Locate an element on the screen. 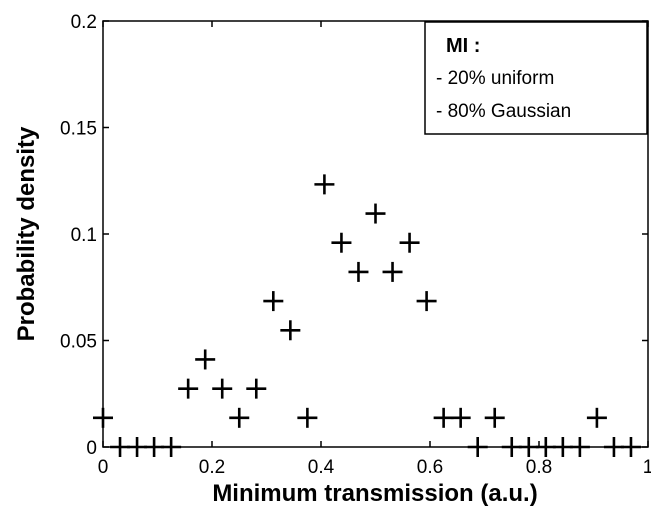  legend: MI : - 20% uniform - 80% Gaussian is located at coordinates (536, 78).